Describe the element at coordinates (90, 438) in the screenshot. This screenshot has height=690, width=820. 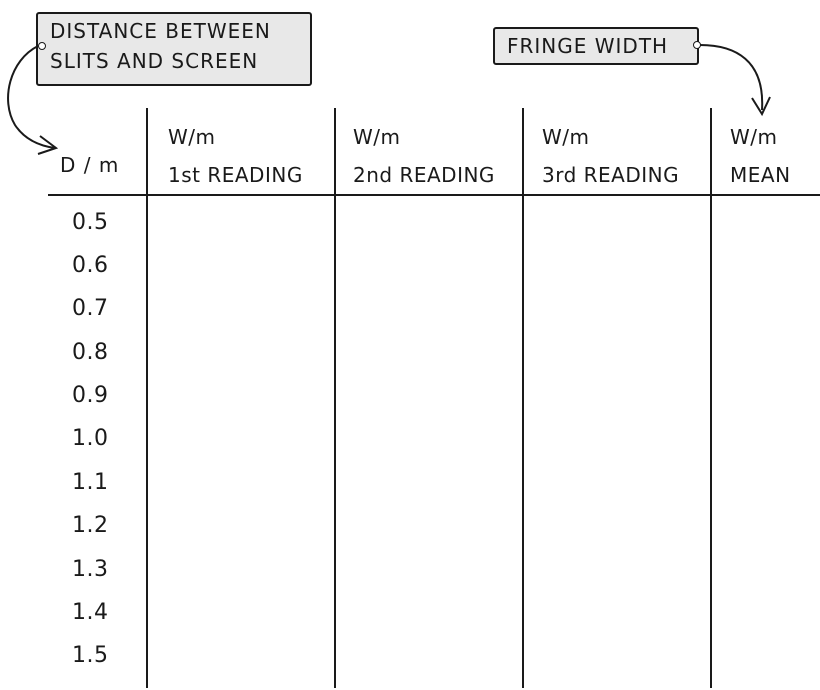
I see `d-value-cell: 1.0` at that location.